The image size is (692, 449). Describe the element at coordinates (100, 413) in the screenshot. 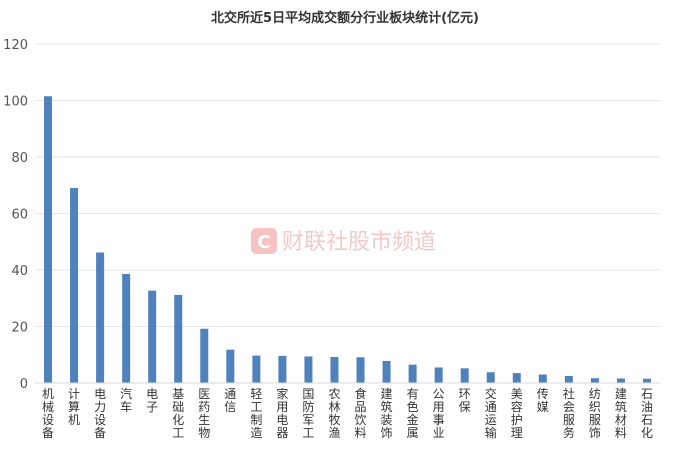

I see `x-tick-label: 电力设备` at that location.